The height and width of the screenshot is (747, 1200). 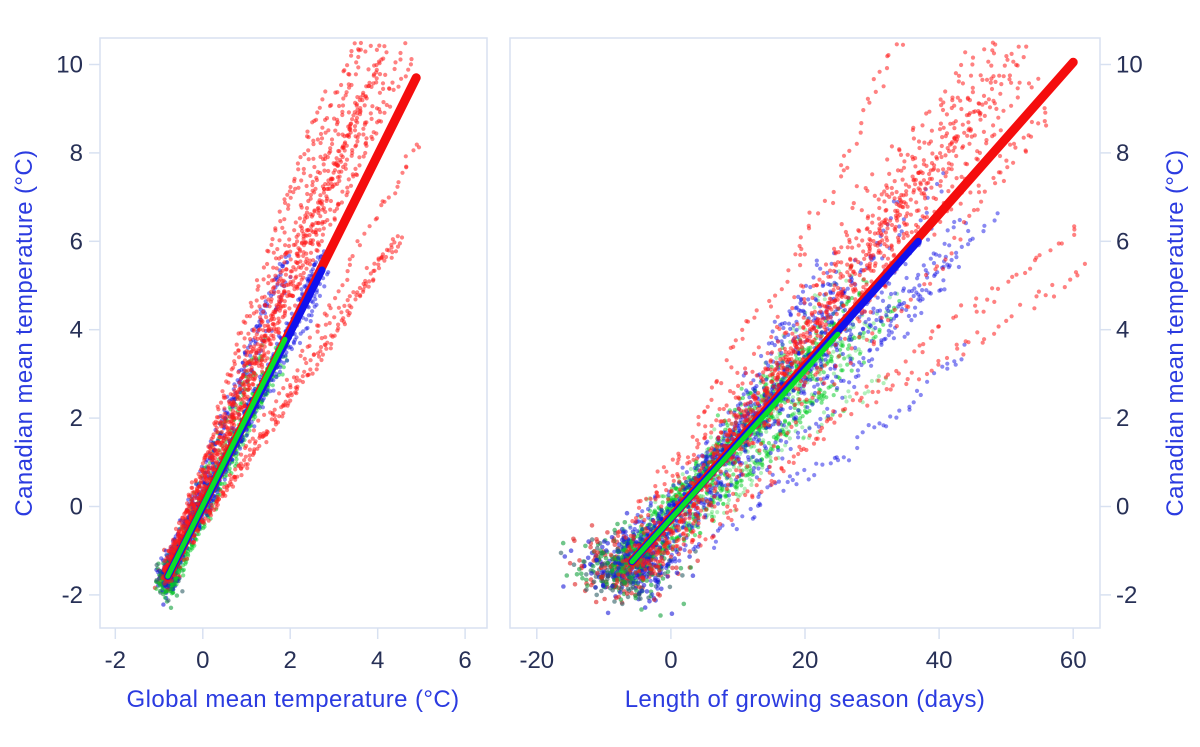 What do you see at coordinates (805, 660) in the screenshot?
I see `x-tick-label: 20` at bounding box center [805, 660].